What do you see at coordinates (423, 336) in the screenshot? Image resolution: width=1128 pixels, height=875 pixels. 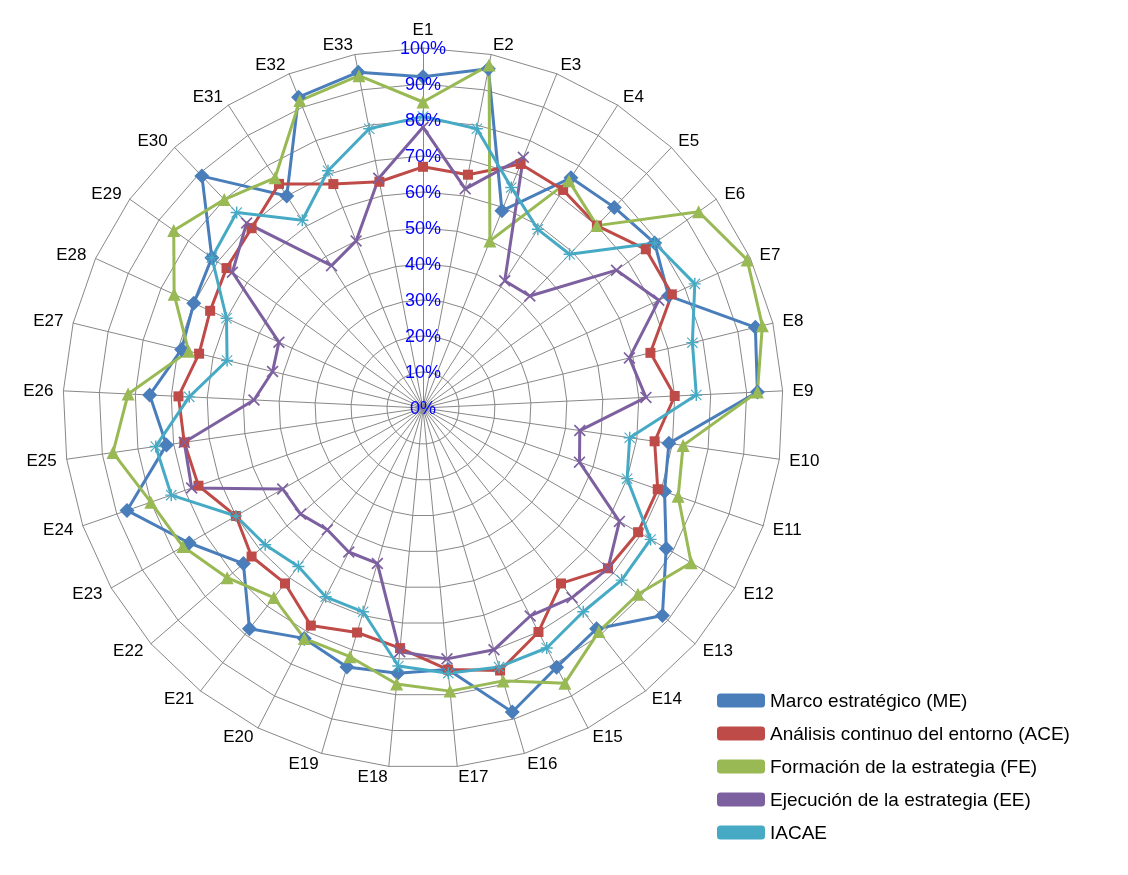 I see `y-tick-label: 20%` at bounding box center [423, 336].